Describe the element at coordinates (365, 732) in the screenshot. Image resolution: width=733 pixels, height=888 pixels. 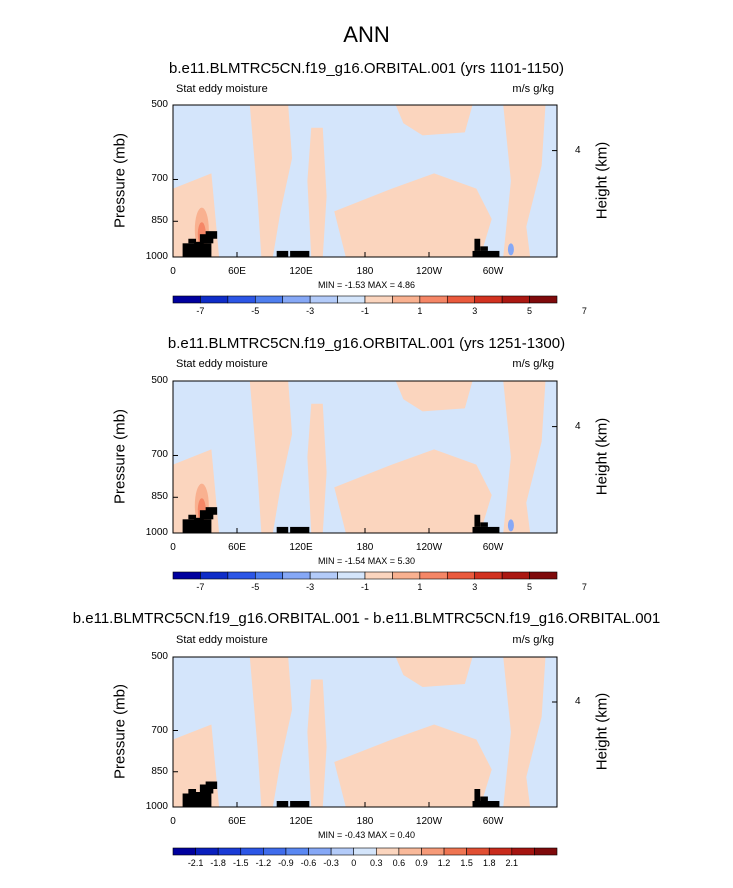
I see `plot-background` at that location.